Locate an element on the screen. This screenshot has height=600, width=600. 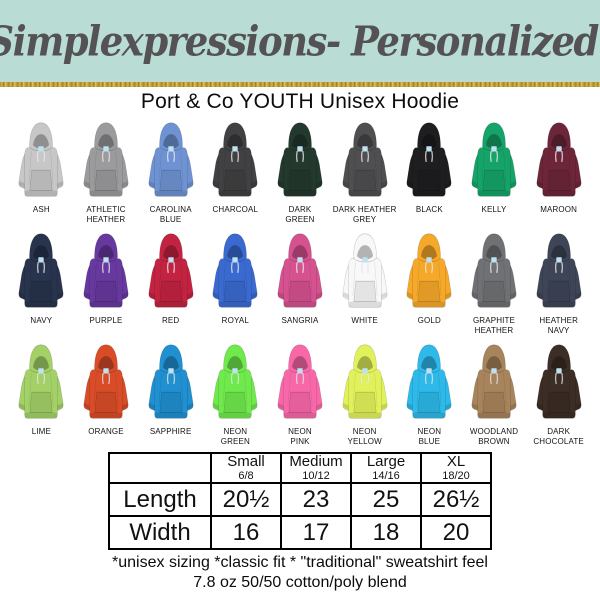
color-swatch: WOODLAND BROWN is located at coordinates (494, 393).